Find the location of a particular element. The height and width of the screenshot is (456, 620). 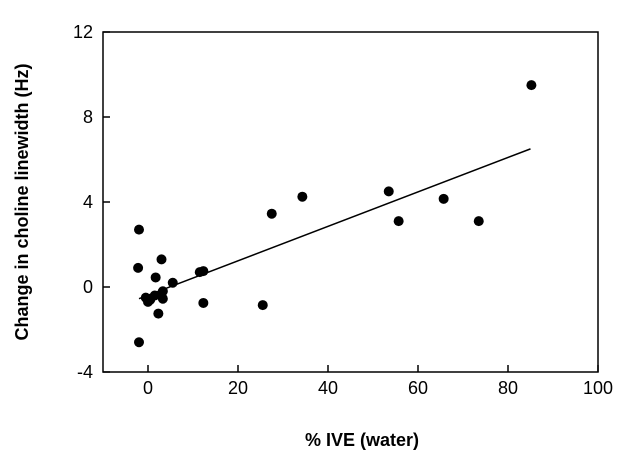

y-tick-label: -4 is located at coordinates (85, 372).